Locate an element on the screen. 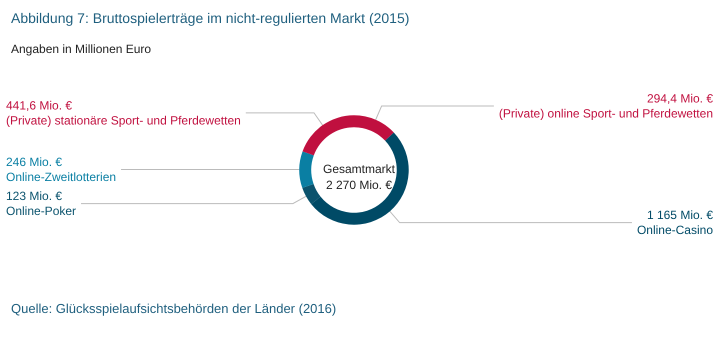  text: Gesamtmarkt 2 270 Mio. € is located at coordinates (359, 177).